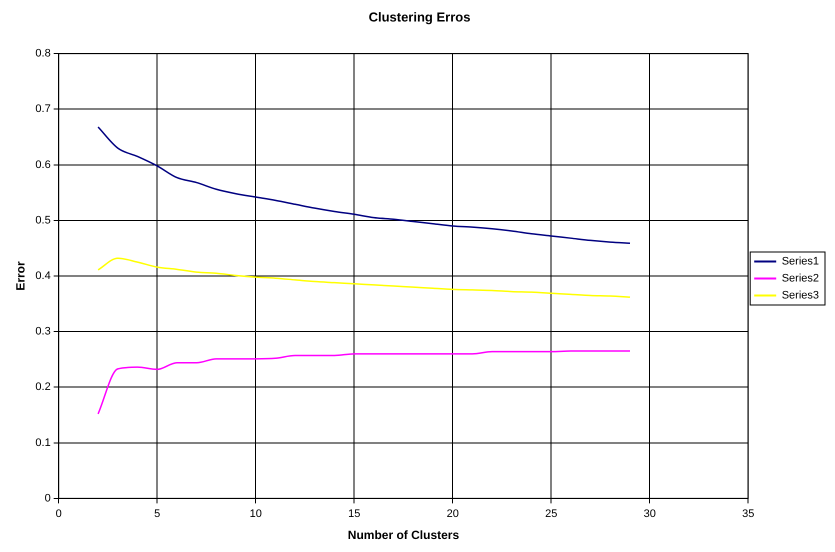  What do you see at coordinates (43, 54) in the screenshot?
I see `y-tick-label: 0.8` at bounding box center [43, 54].